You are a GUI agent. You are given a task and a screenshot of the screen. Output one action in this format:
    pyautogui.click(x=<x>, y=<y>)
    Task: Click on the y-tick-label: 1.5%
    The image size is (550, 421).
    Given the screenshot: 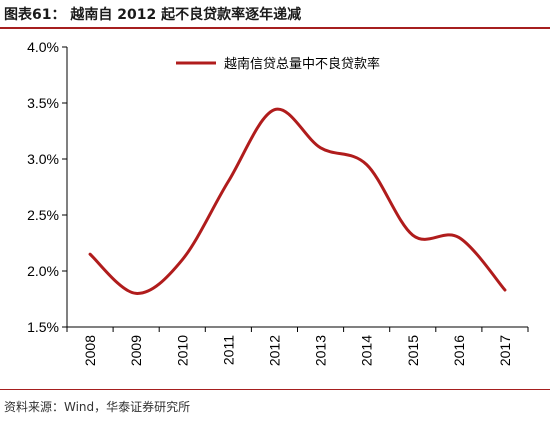 What is the action you would take?
    pyautogui.click(x=43, y=327)
    